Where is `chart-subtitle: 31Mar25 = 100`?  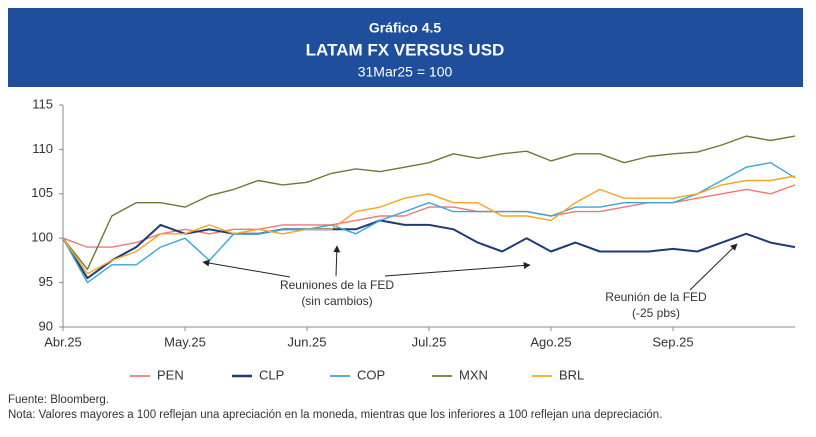
chart-subtitle: 31Mar25 = 100 is located at coordinates (405, 72).